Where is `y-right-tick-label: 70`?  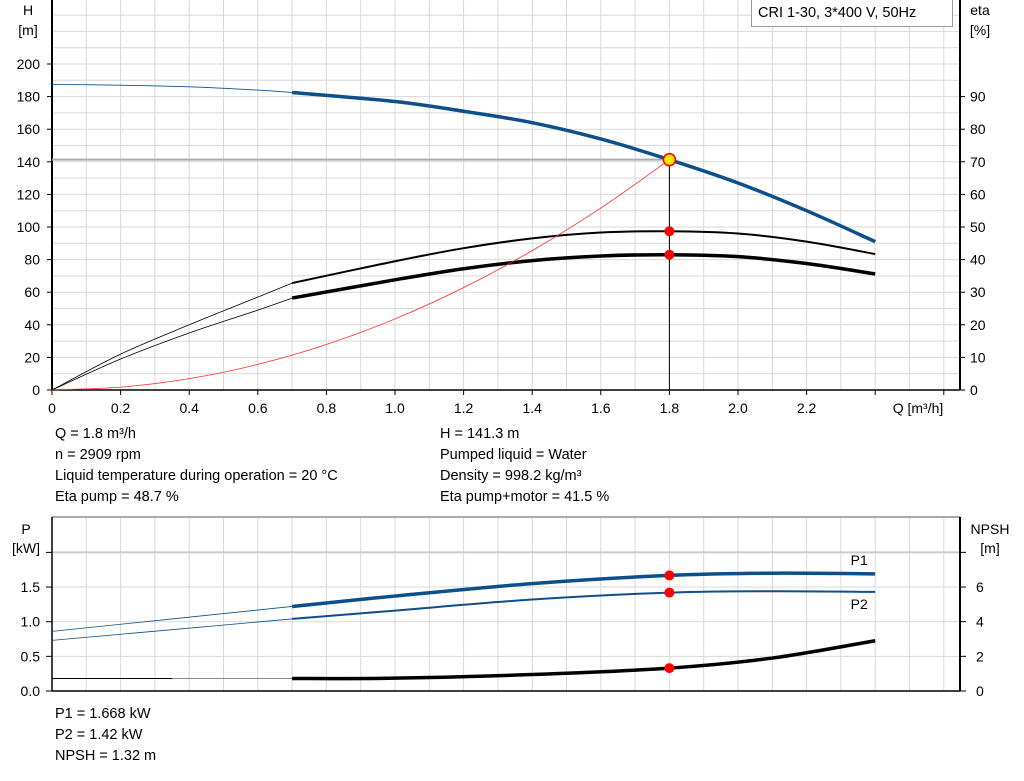 y-right-tick-label: 70 is located at coordinates (978, 162).